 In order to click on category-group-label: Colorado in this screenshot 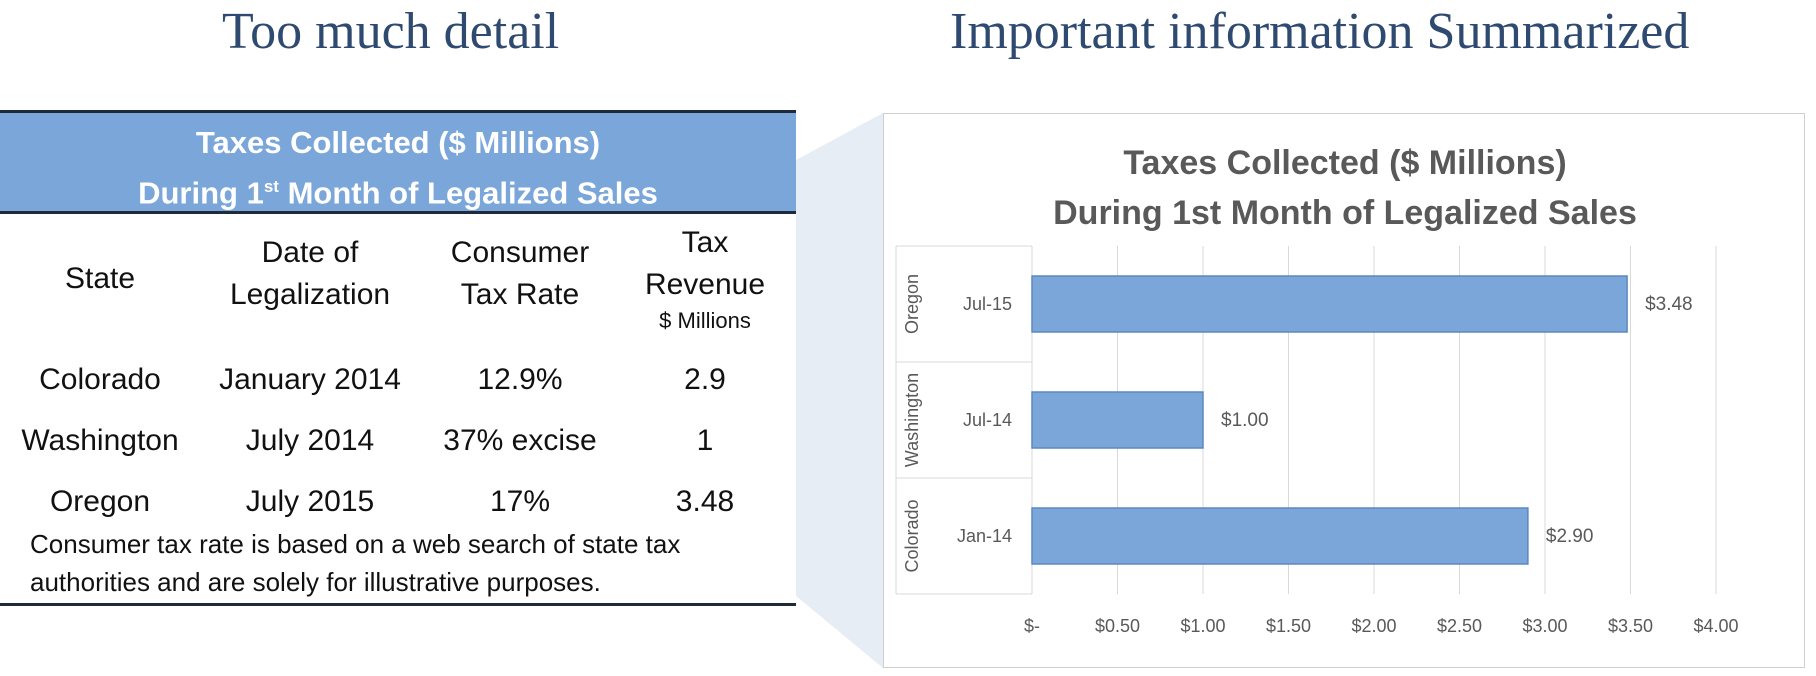, I will do `click(912, 535)`.